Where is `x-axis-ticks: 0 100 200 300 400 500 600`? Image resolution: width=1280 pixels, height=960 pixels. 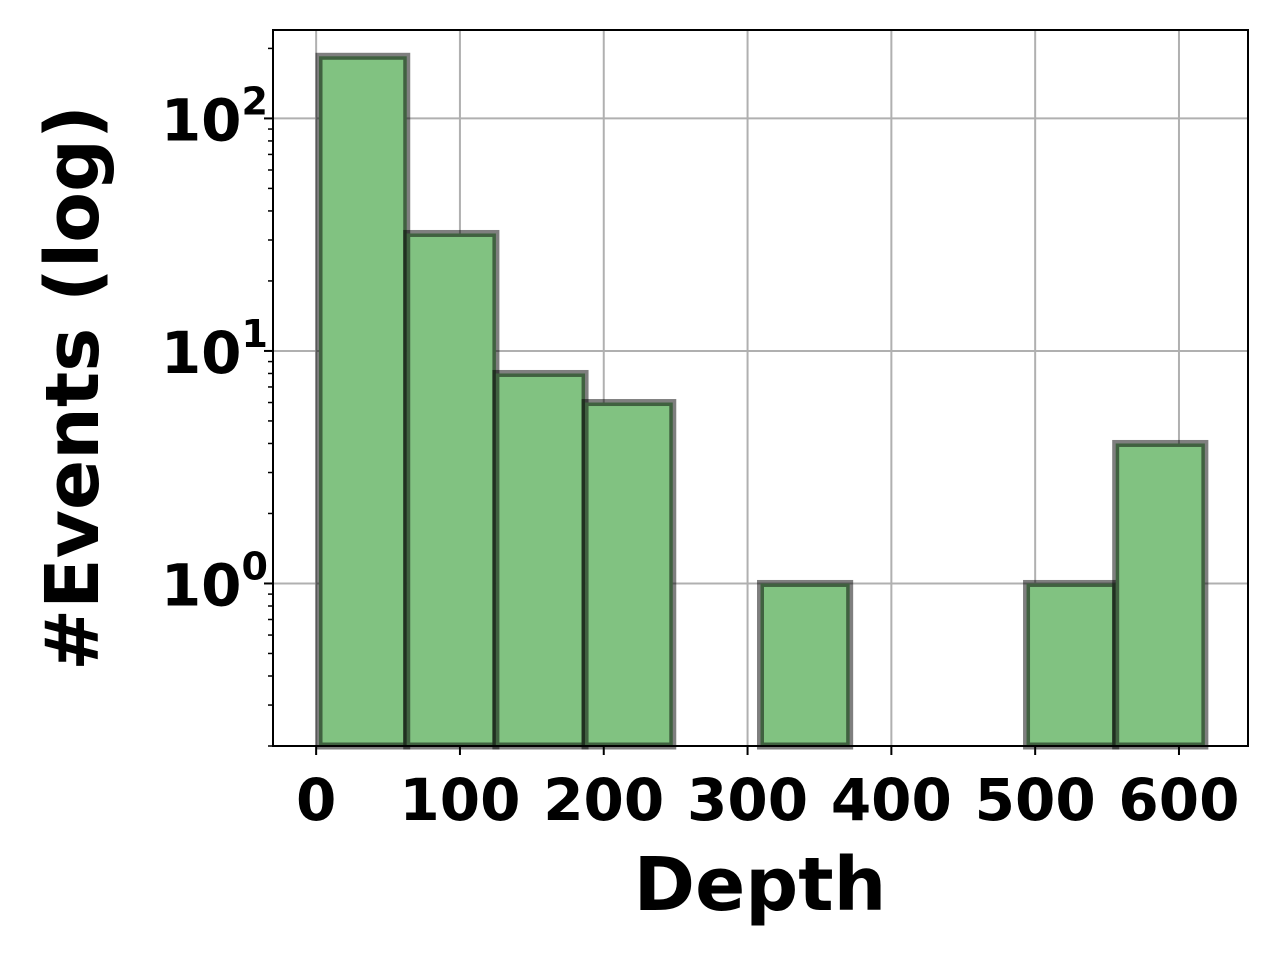 x-axis-ticks: 0 100 200 300 400 500 600 is located at coordinates (768, 790).